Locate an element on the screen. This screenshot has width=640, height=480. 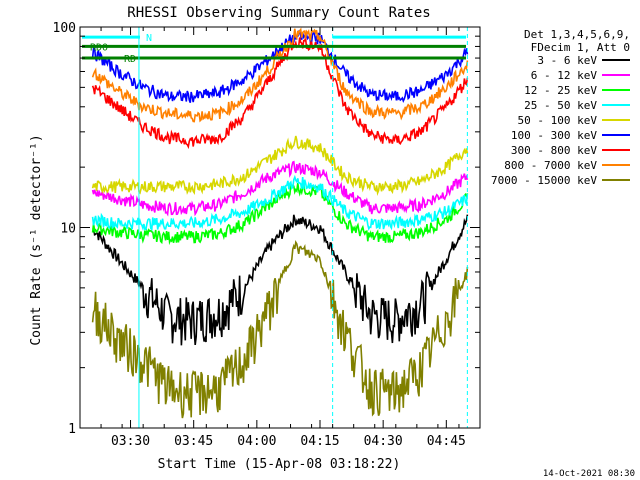
chart-title: RHESSI Observing Summary Count Rates is located at coordinates (278, 13).